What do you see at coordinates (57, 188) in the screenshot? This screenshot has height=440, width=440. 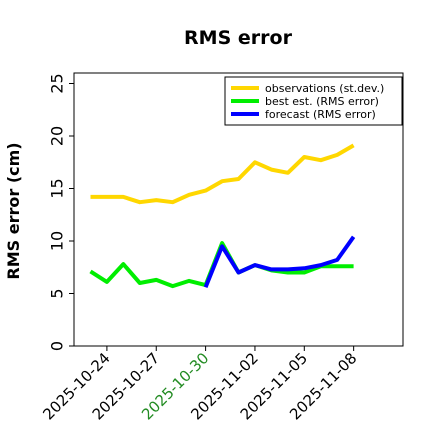 I see `y-tick-label-3: 15` at bounding box center [57, 188].